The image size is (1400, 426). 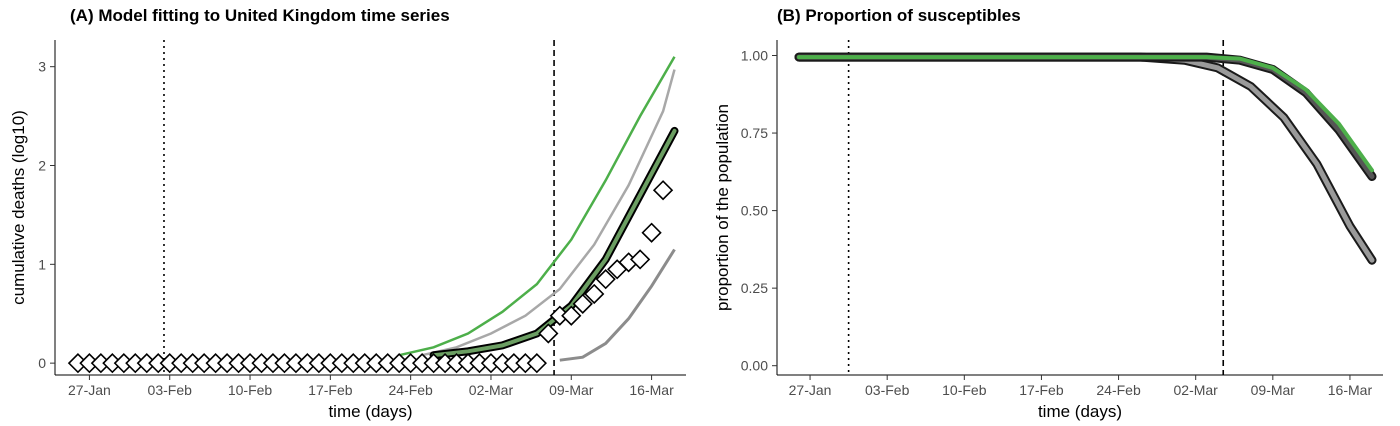 I want to click on y-axis-label: proportion of the population, so click(x=722, y=207).